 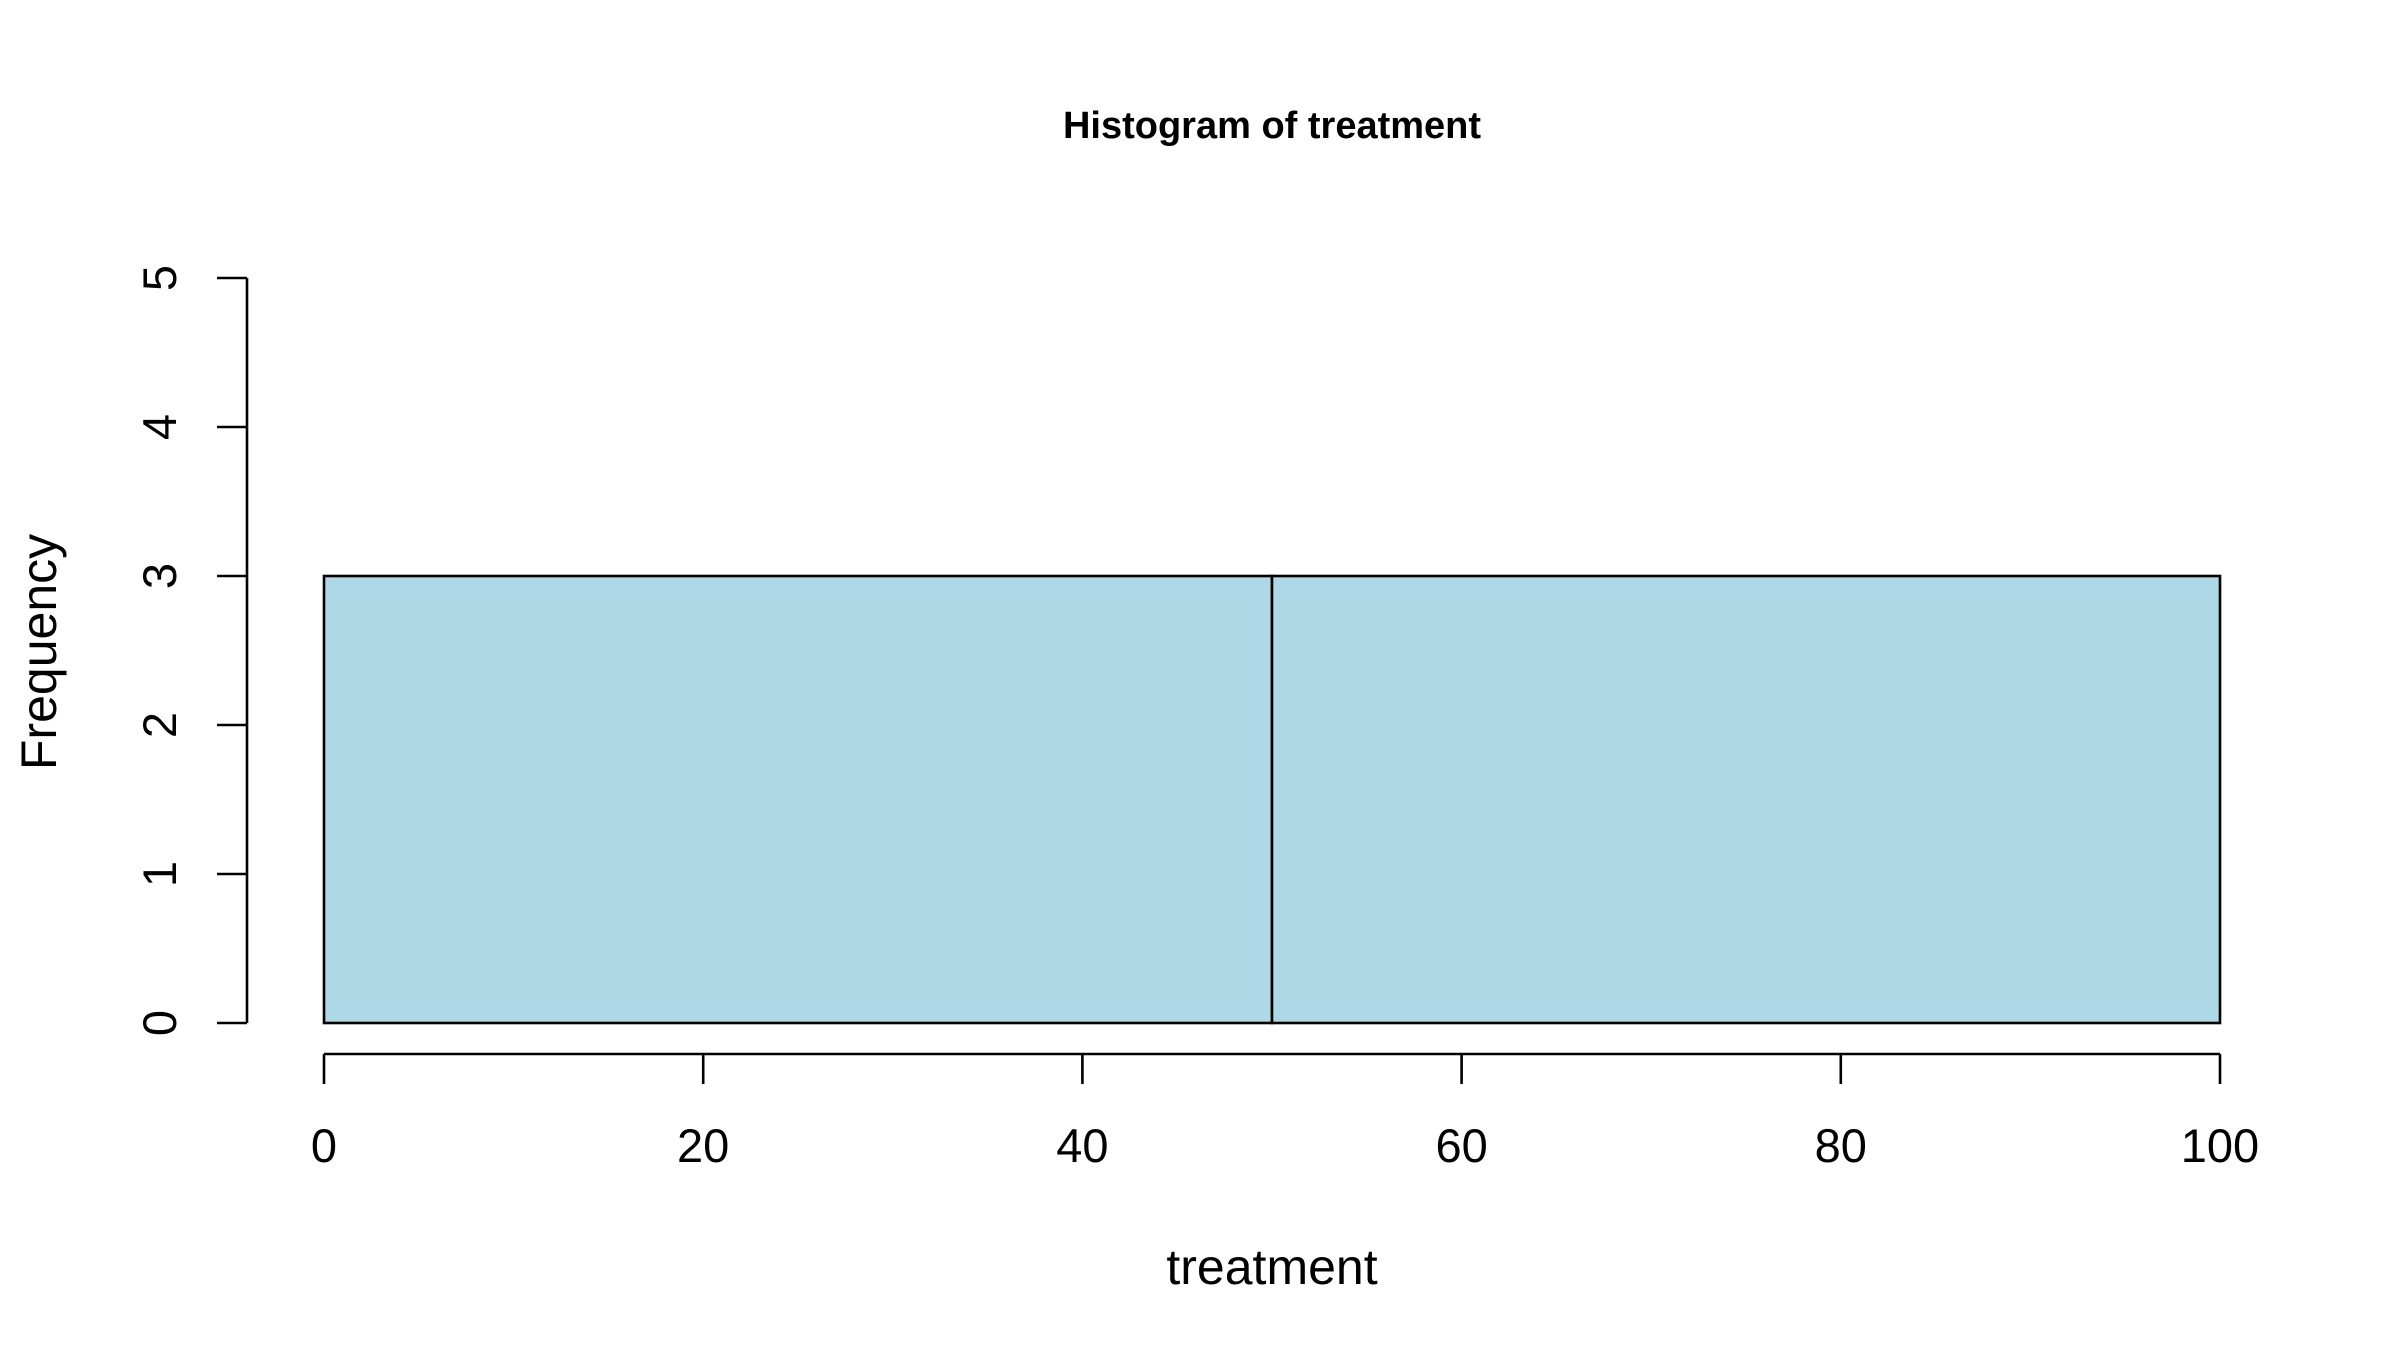 What do you see at coordinates (159, 874) in the screenshot?
I see `y-tick-label-1: 1` at bounding box center [159, 874].